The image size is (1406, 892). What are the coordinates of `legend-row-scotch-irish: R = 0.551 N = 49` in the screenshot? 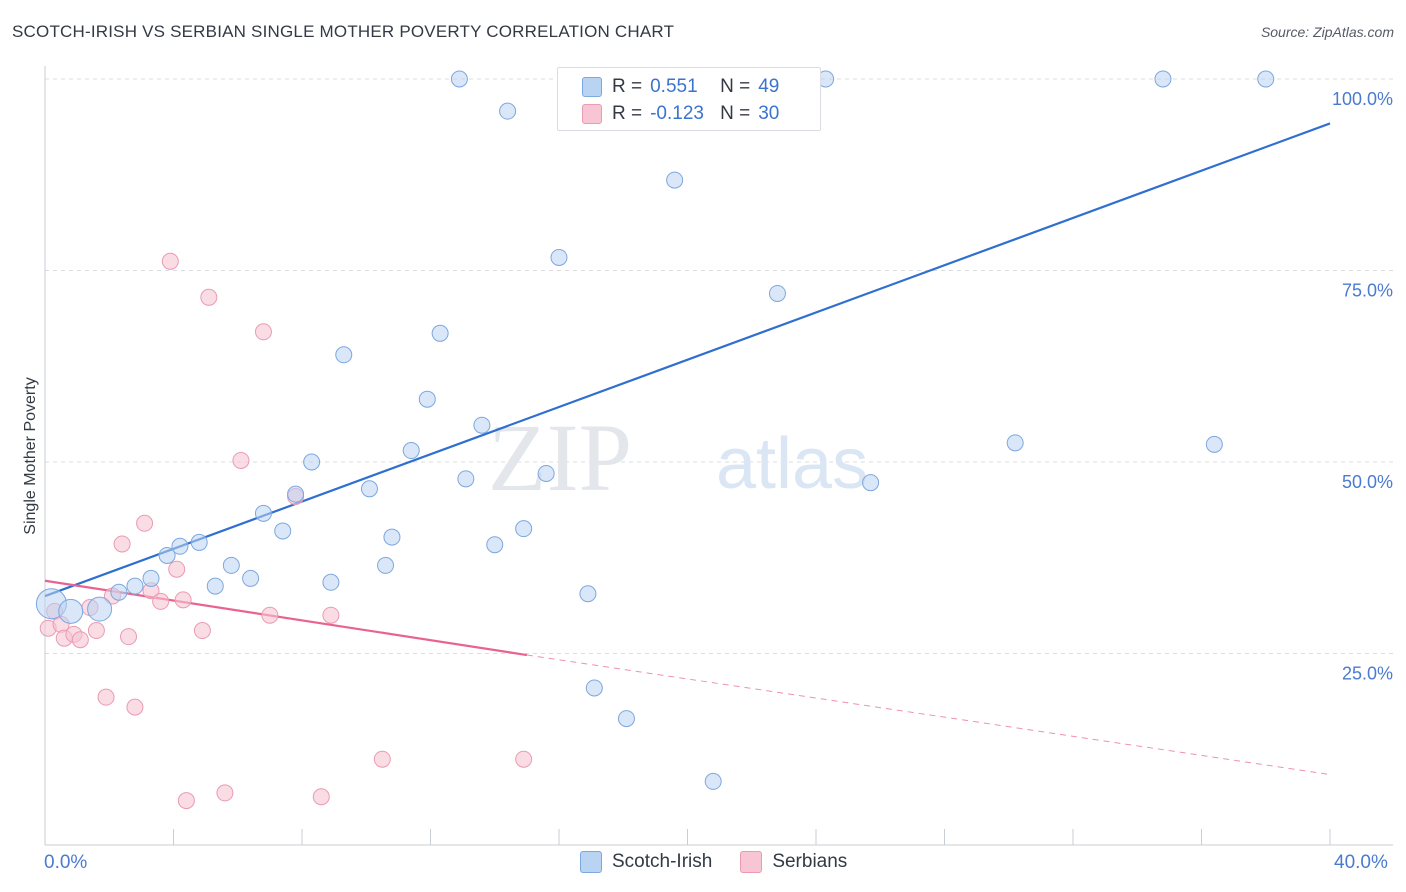 It's located at (680, 87).